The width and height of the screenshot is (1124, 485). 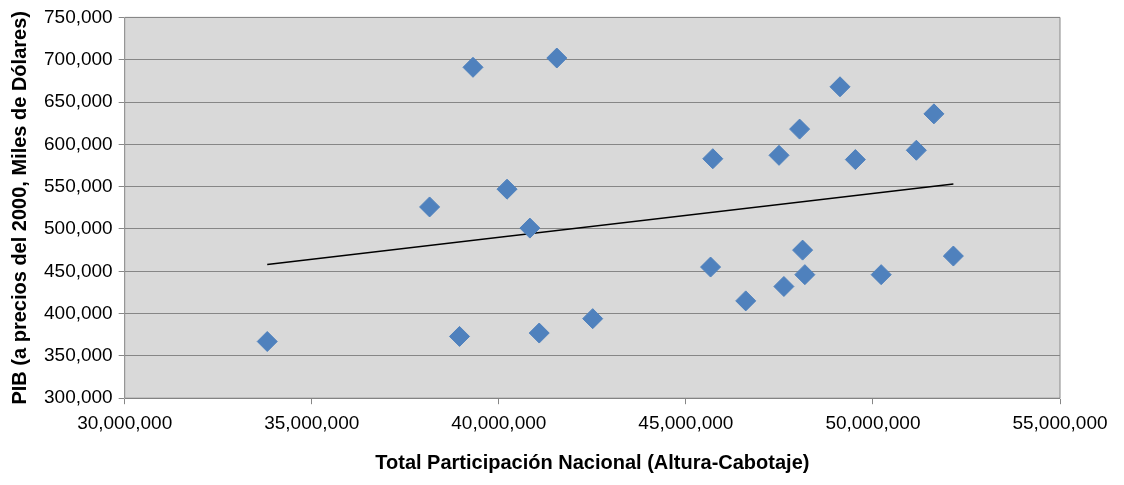 What do you see at coordinates (78, 143) in the screenshot?
I see `y-tick-label: 600,000` at bounding box center [78, 143].